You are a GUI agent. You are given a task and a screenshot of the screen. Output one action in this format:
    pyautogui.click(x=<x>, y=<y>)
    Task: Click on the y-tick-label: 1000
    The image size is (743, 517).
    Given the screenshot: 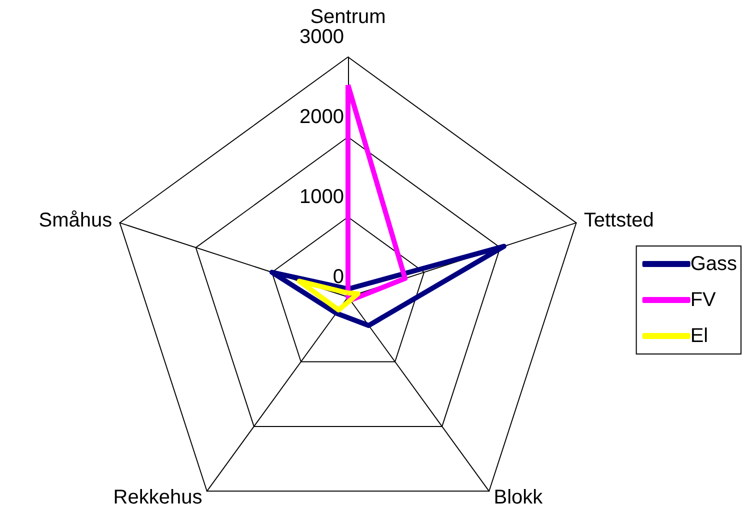 What is the action you would take?
    pyautogui.click(x=322, y=197)
    